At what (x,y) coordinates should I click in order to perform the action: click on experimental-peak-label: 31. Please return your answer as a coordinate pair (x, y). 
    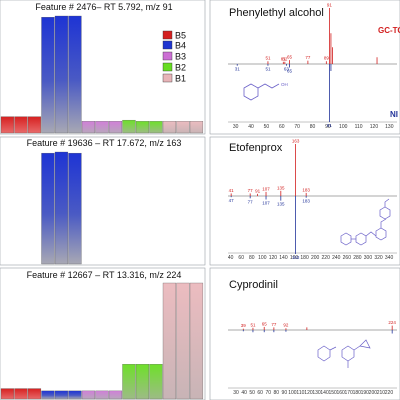
    Looking at the image, I should click on (238, 69).